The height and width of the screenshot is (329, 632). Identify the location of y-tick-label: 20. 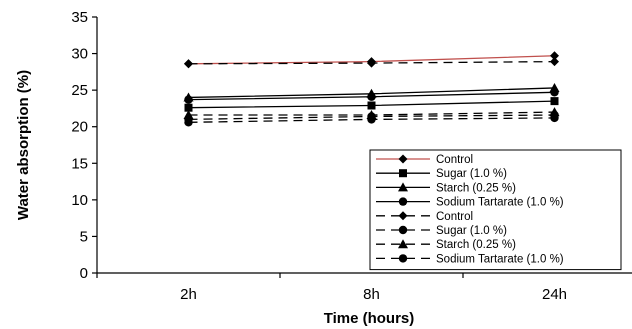
(79, 127).